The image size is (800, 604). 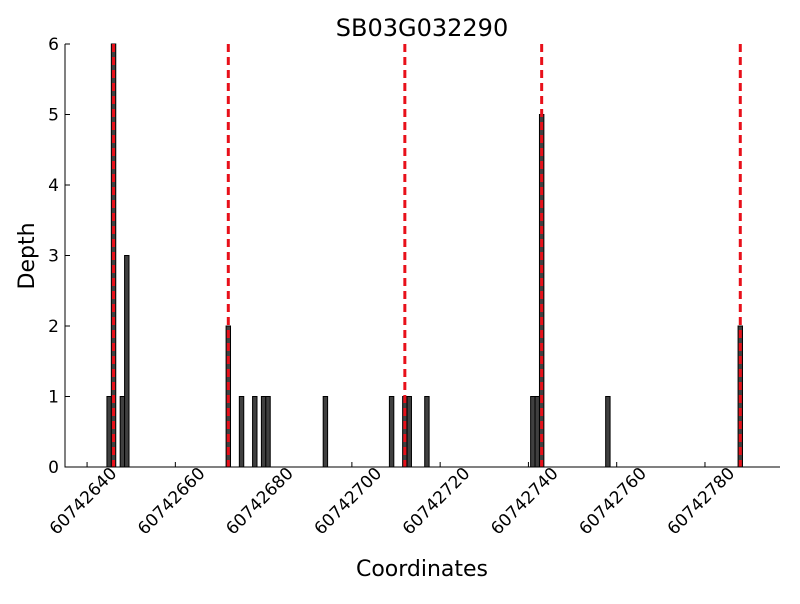 What do you see at coordinates (422, 569) in the screenshot?
I see `x-axis-label: Coordinates` at bounding box center [422, 569].